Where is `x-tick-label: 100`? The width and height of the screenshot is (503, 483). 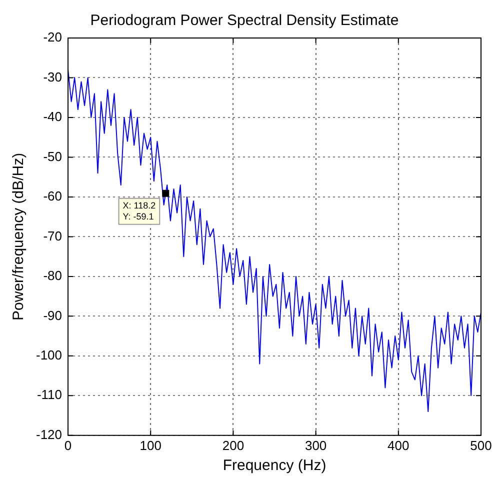
x-tick-label: 100 is located at coordinates (151, 445).